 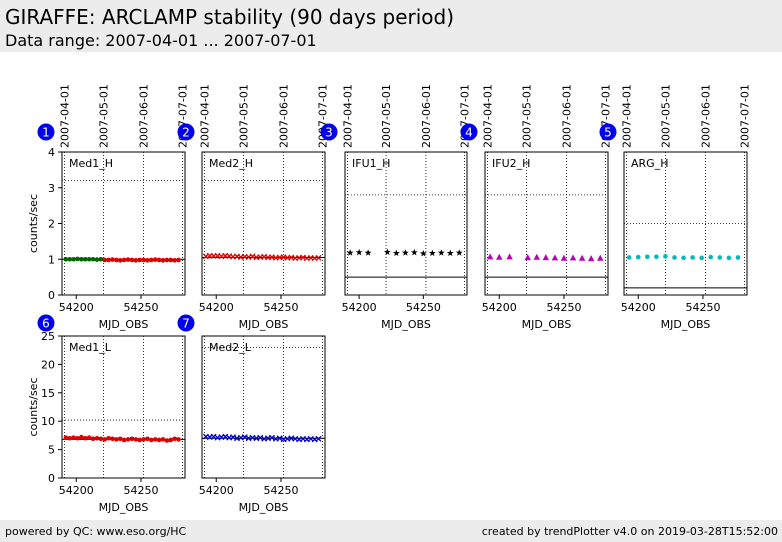 I want to click on y-tick-label: 4, so click(x=51, y=152).